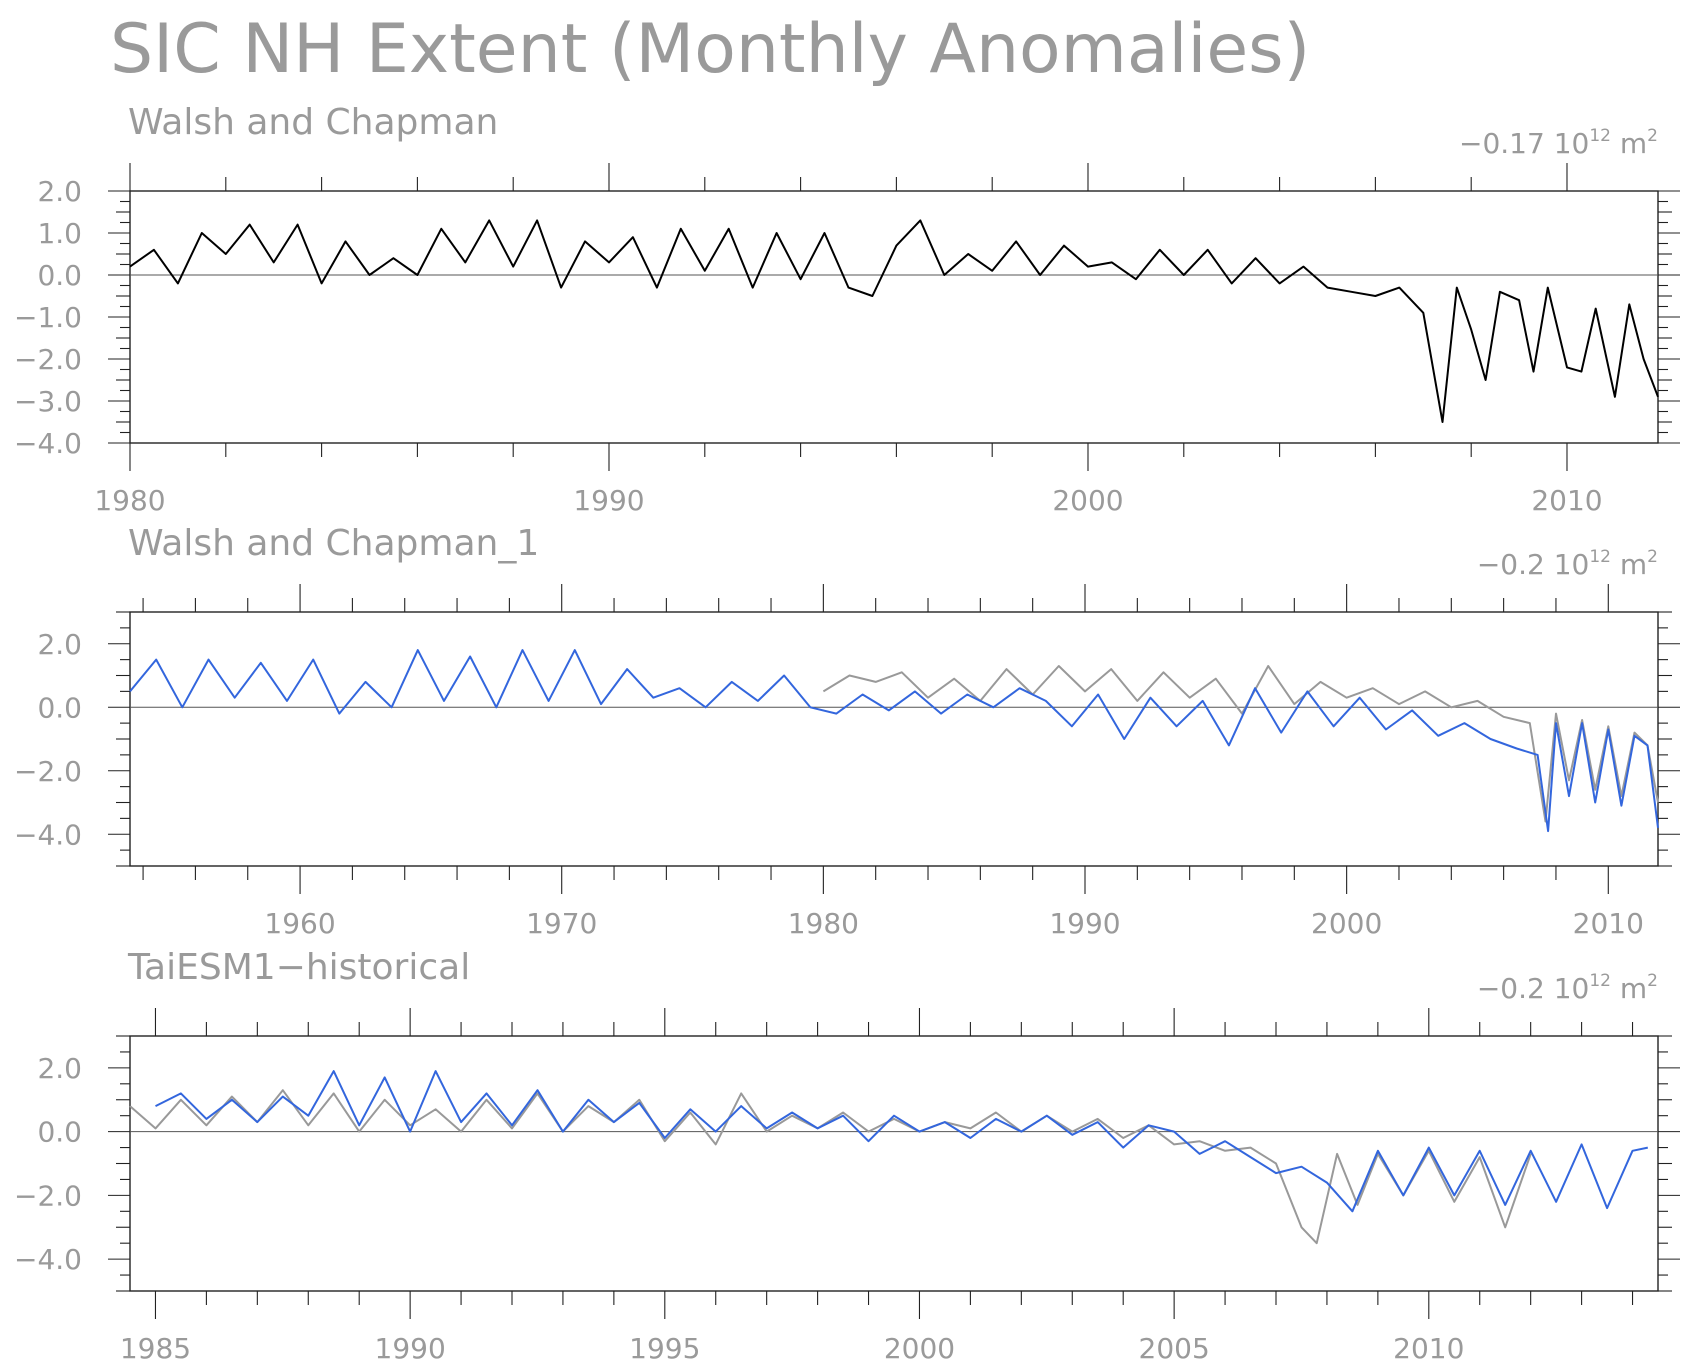 This screenshot has width=1694, height=1365. What do you see at coordinates (59, 233) in the screenshot?
I see `y-tick-label: 1.0` at bounding box center [59, 233].